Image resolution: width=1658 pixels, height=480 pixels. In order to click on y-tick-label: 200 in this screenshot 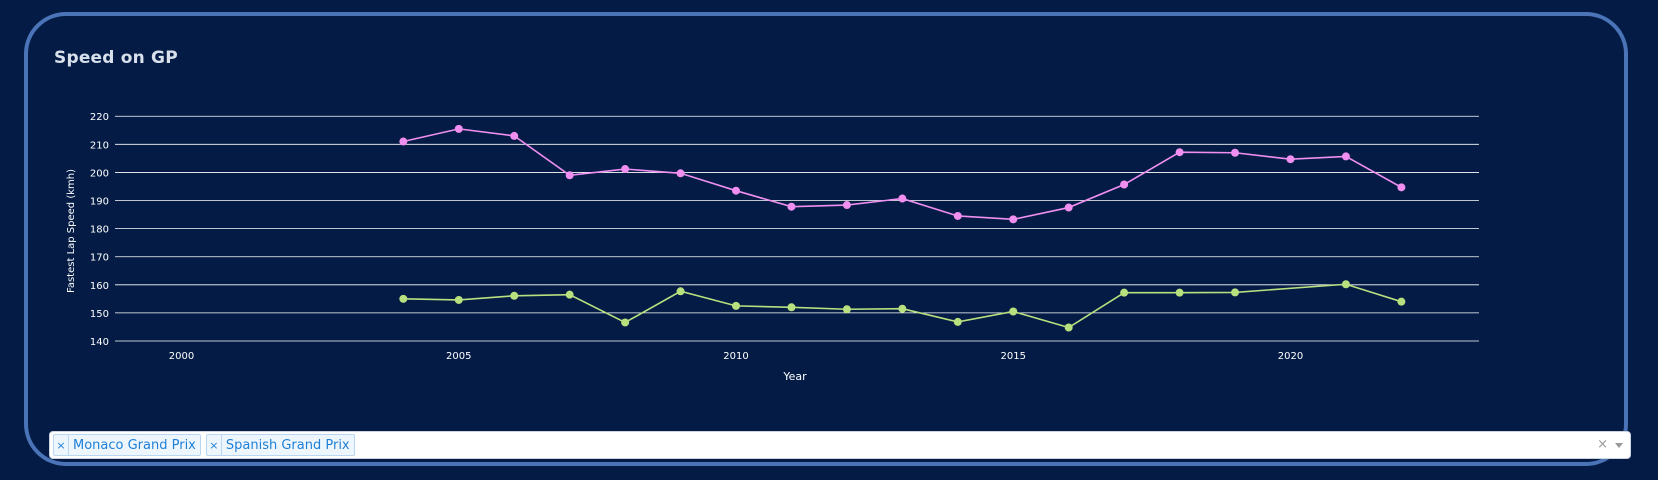, I will do `click(99, 173)`.